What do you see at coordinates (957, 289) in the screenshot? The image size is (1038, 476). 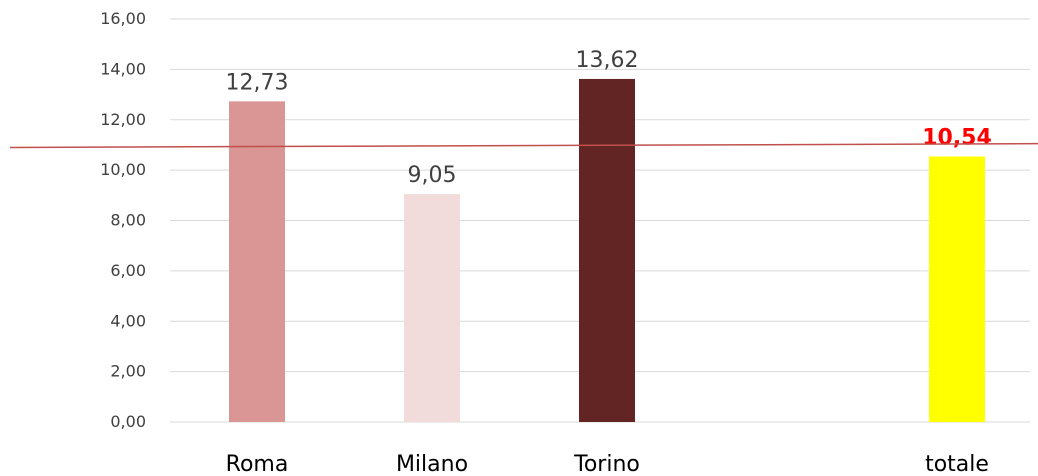 I see `bar-totale` at bounding box center [957, 289].